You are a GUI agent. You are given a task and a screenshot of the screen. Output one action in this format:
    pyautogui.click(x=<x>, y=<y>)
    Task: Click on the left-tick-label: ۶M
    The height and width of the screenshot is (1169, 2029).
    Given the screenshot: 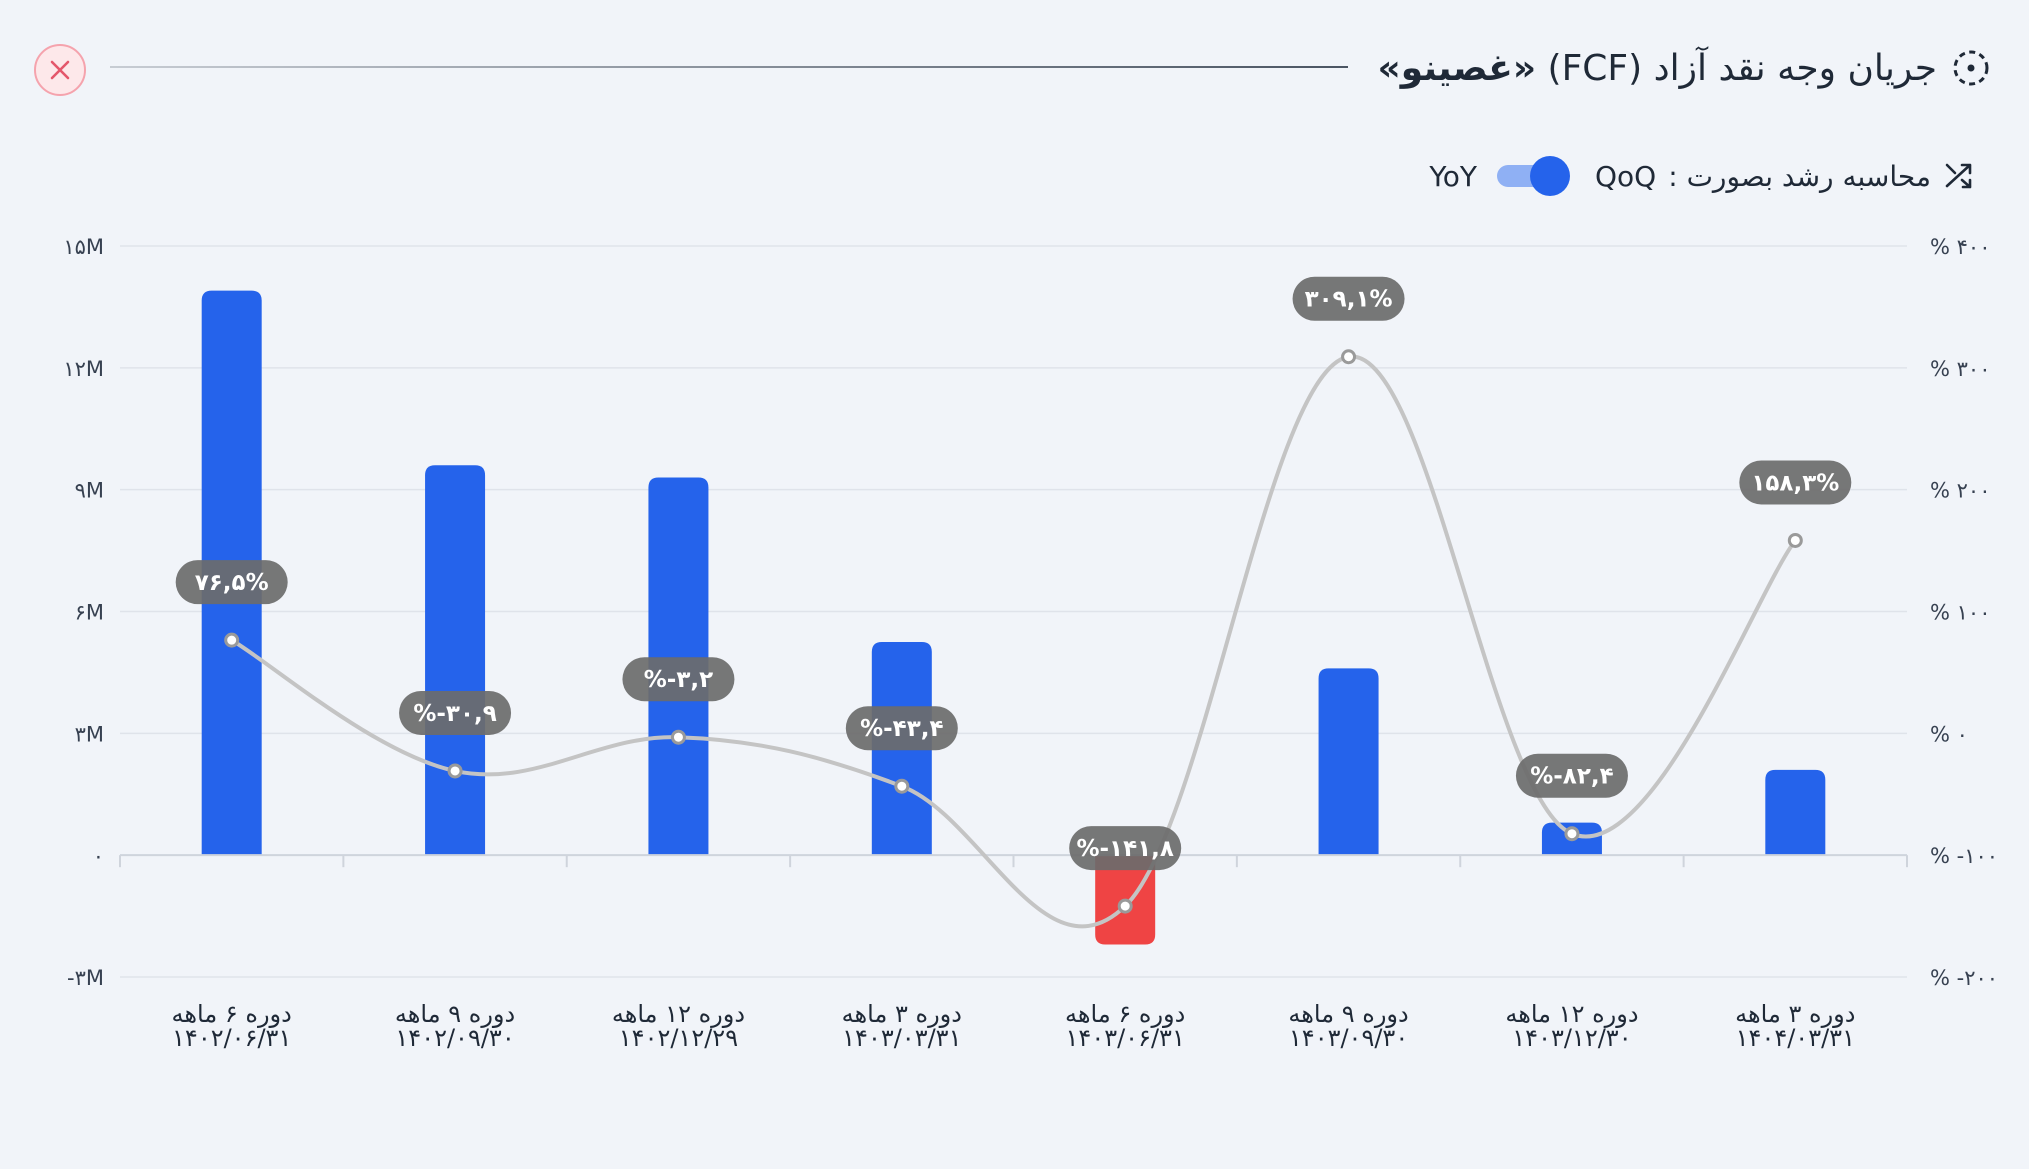 What is the action you would take?
    pyautogui.click(x=89, y=613)
    